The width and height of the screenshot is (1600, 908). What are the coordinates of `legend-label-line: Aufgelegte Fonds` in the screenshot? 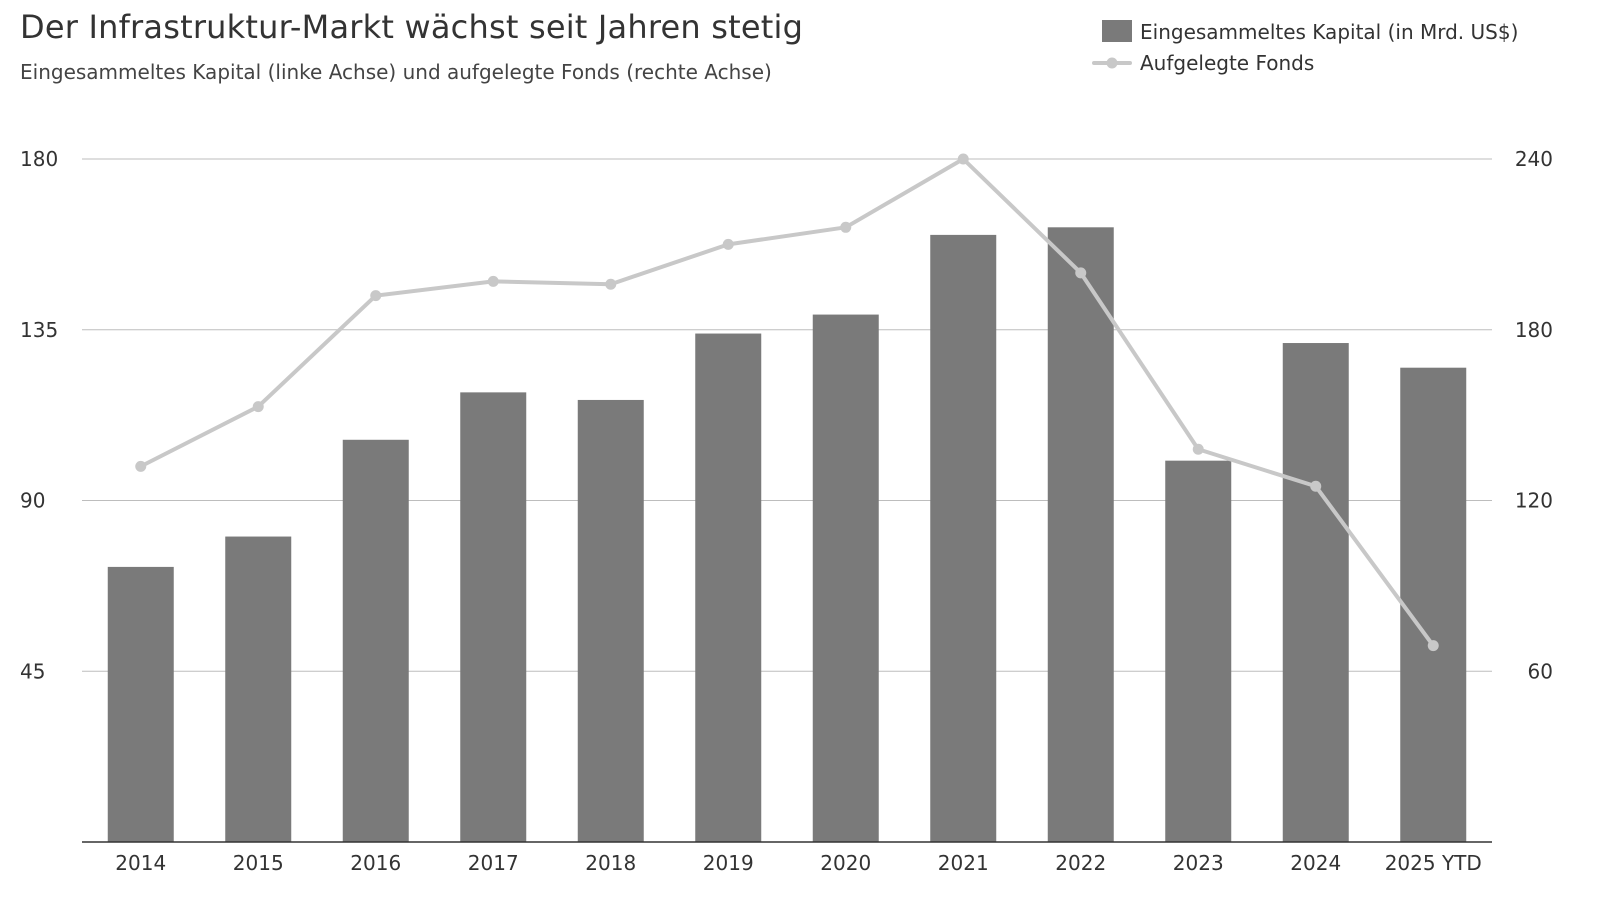 It's located at (1227, 63).